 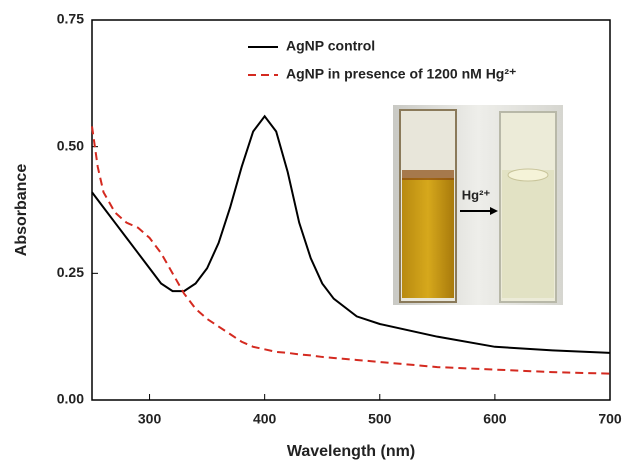 What do you see at coordinates (150, 419) in the screenshot?
I see `x-tick-label: 300` at bounding box center [150, 419].